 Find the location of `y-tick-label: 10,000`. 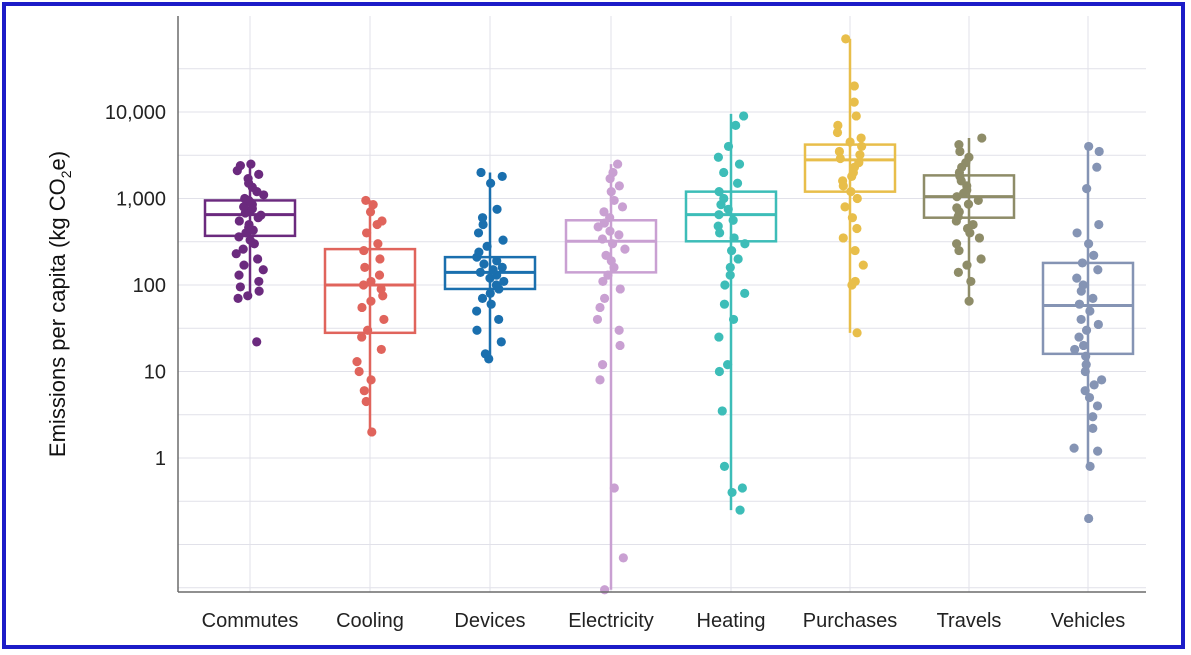

y-tick-label: 10,000 is located at coordinates (135, 113).